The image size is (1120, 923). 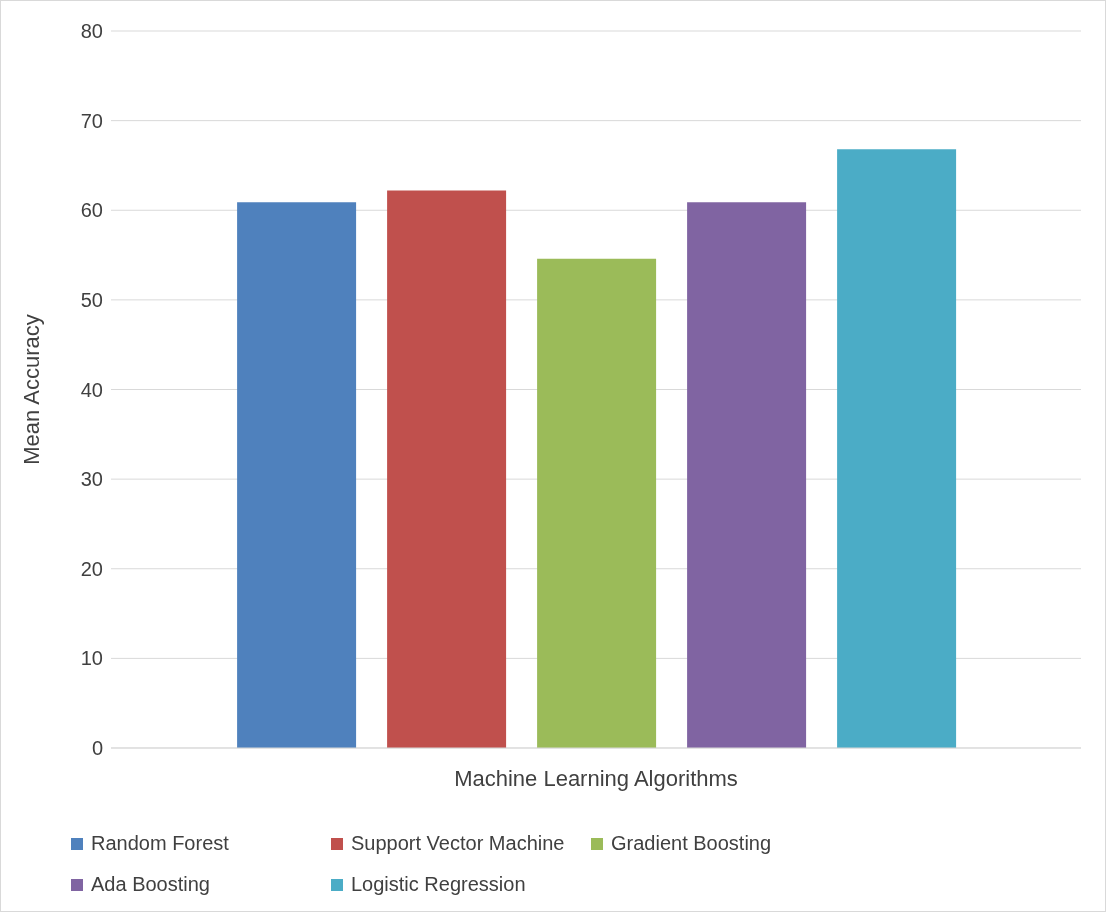 What do you see at coordinates (91, 479) in the screenshot?
I see `y-tick-label: 30` at bounding box center [91, 479].